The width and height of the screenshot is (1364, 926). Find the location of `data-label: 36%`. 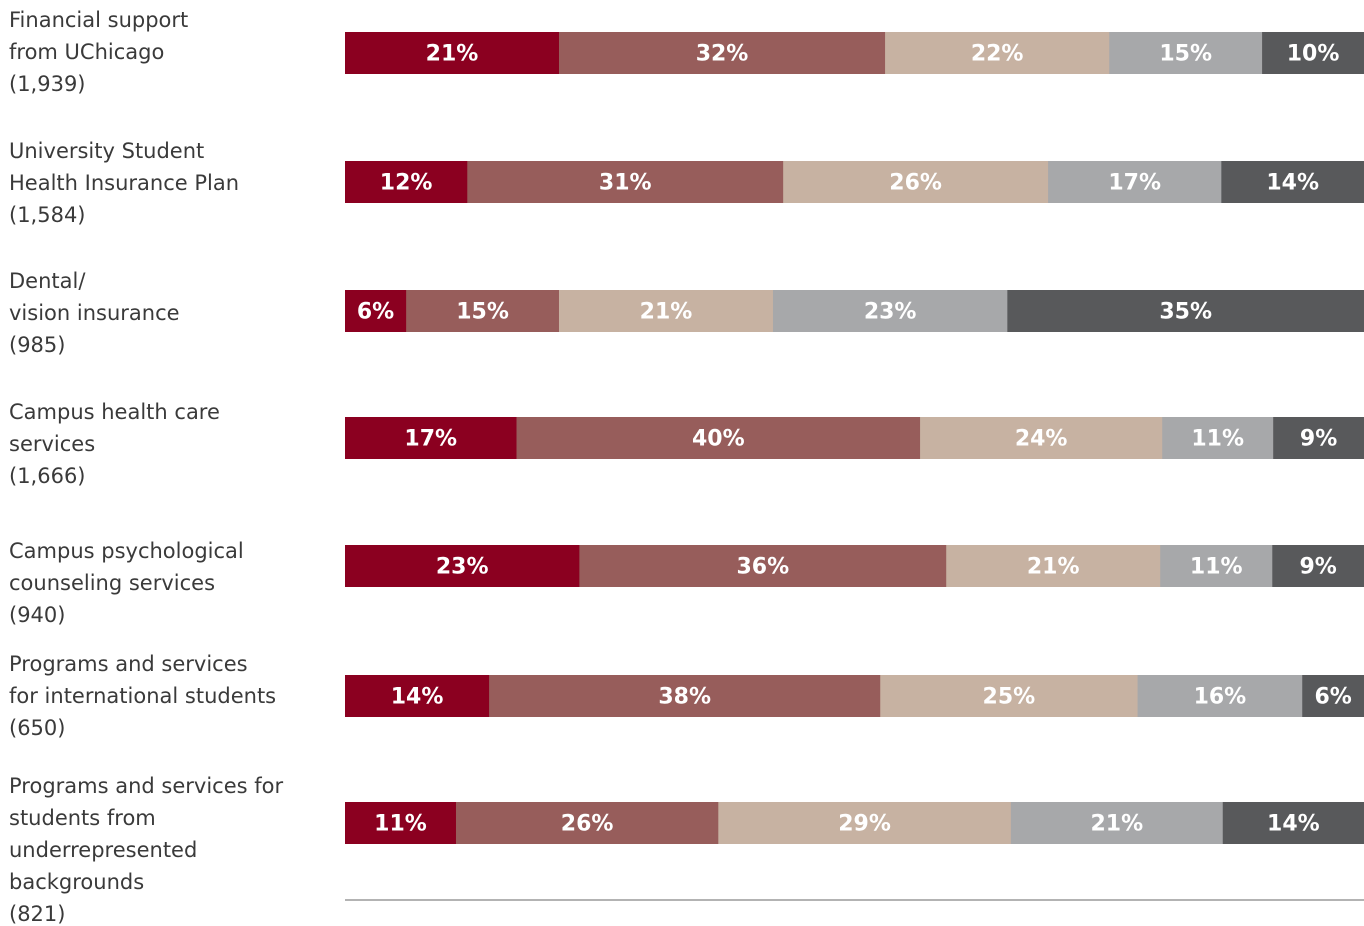

data-label: 36% is located at coordinates (762, 567).